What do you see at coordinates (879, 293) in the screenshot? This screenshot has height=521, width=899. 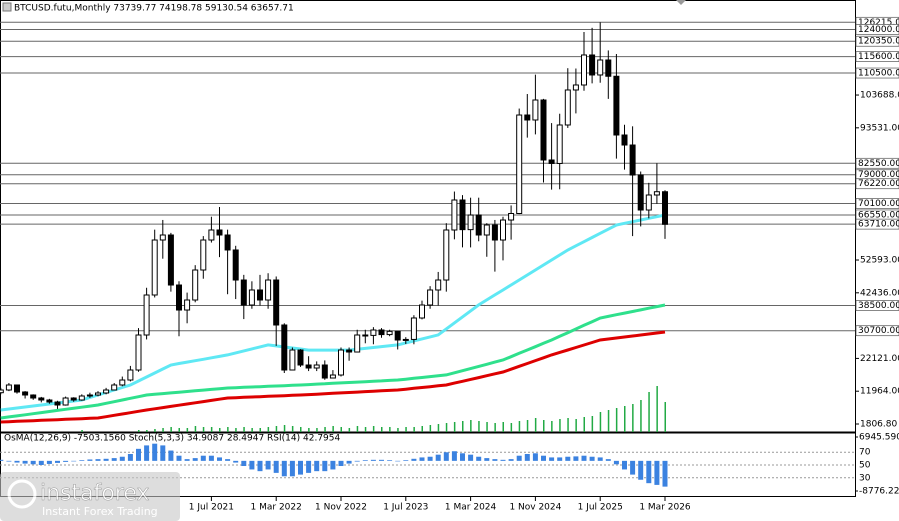 I see `y-tick-label: 42436.00` at bounding box center [879, 293].